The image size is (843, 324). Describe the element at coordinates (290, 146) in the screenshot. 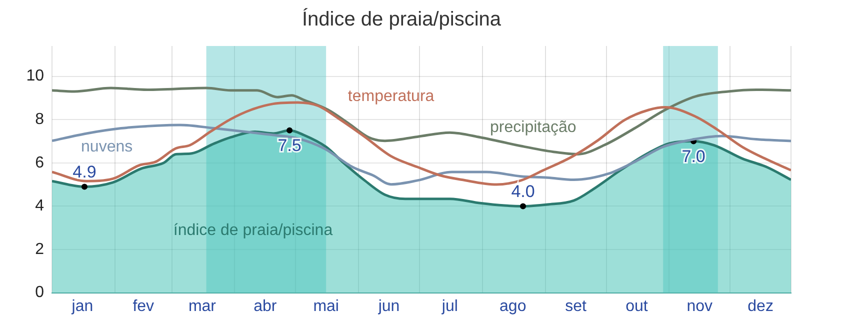

I see `data-label: 7.5` at that location.